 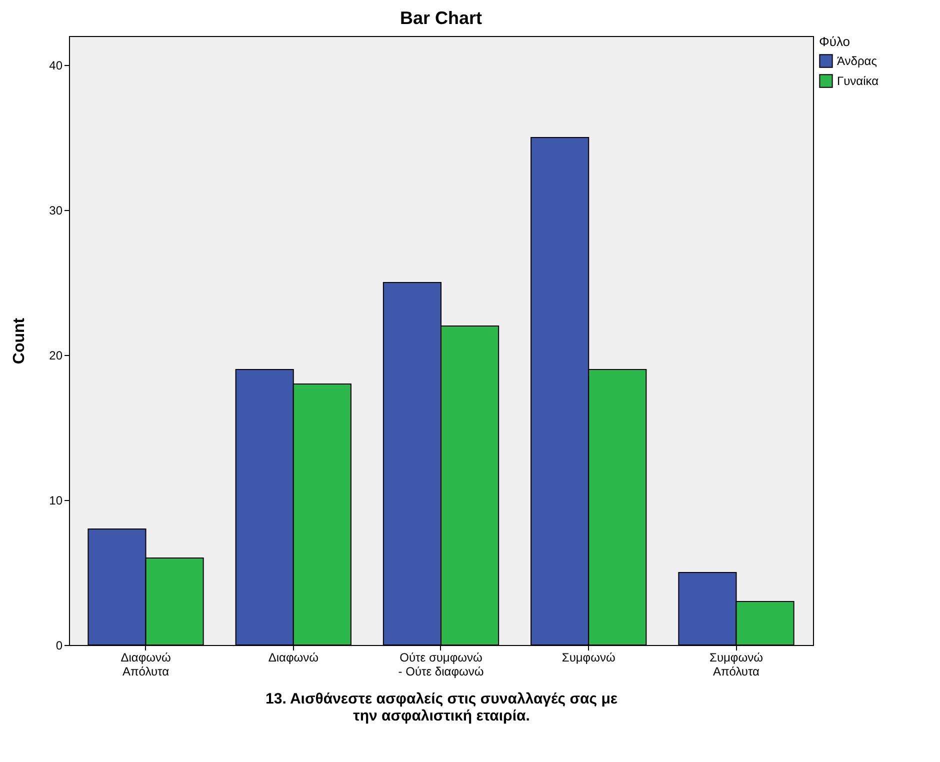 I want to click on x-tick-label: Συμφωνώ, so click(x=589, y=657).